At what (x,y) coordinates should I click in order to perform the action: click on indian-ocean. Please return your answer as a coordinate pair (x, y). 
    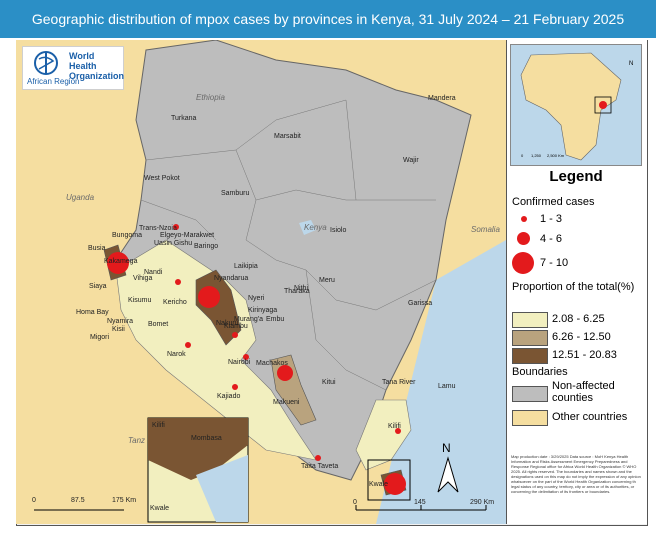
    Looking at the image, I should click on (441, 382).